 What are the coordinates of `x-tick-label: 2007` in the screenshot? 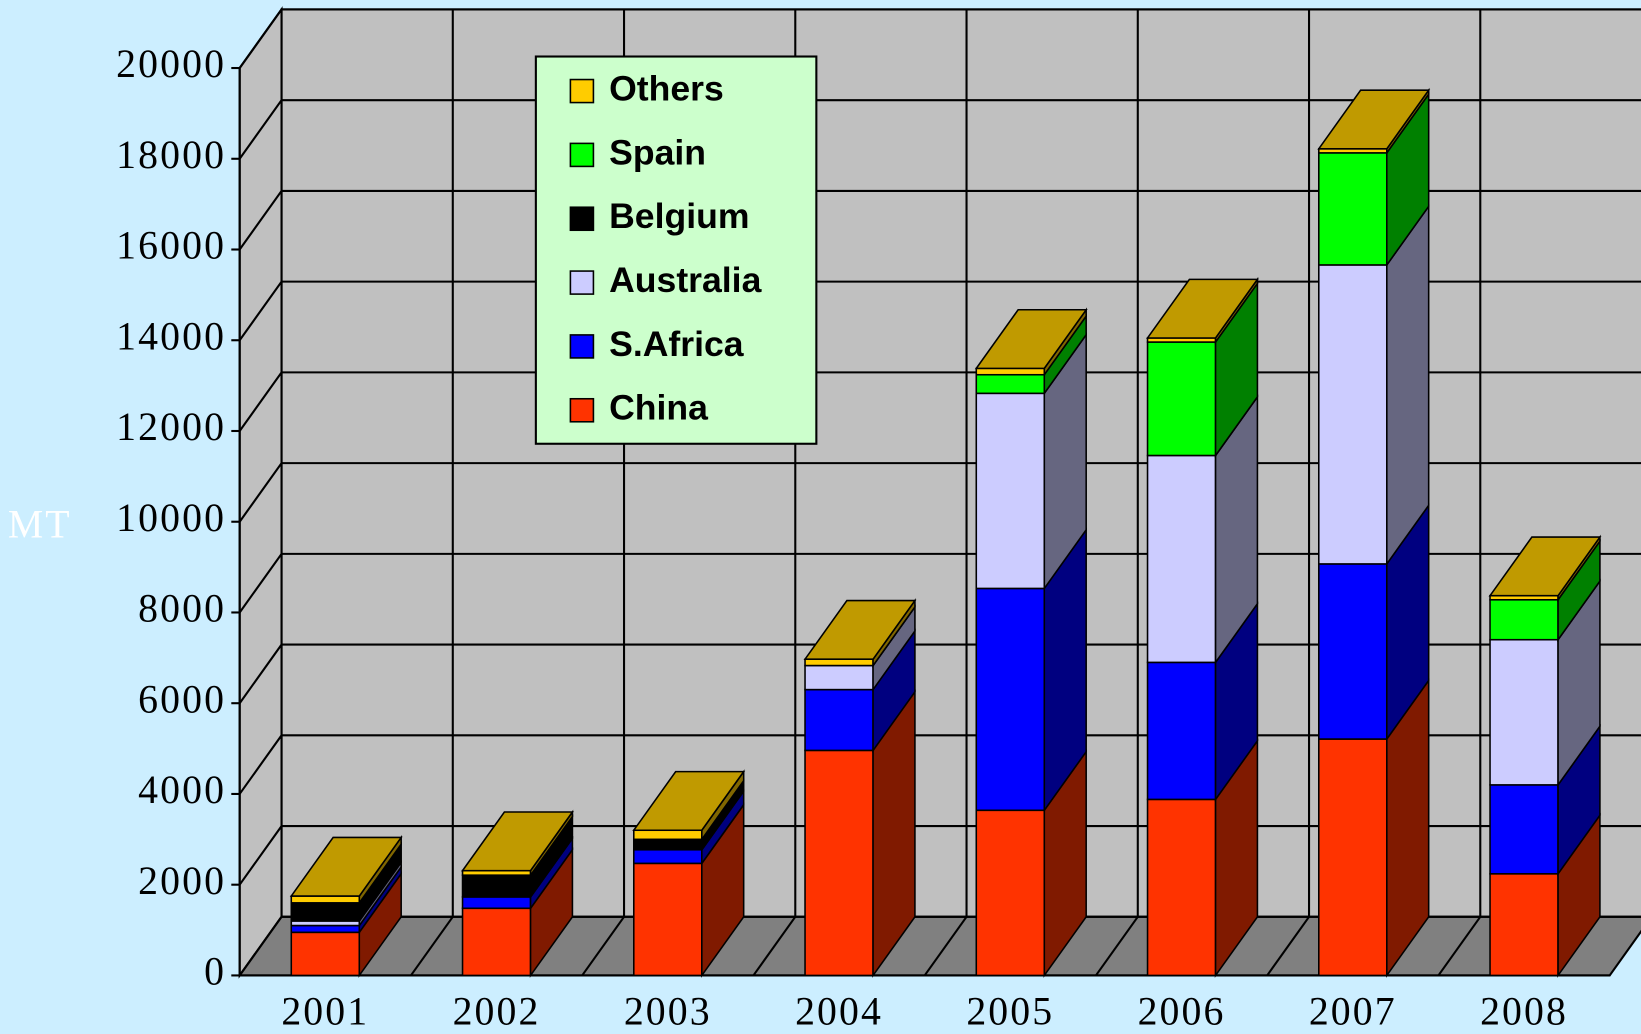 It's located at (1353, 1011).